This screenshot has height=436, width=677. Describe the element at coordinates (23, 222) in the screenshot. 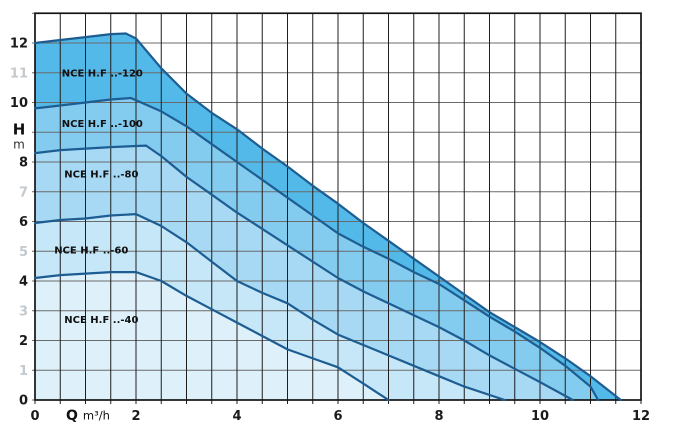

I see `y-tick-label: 6` at that location.